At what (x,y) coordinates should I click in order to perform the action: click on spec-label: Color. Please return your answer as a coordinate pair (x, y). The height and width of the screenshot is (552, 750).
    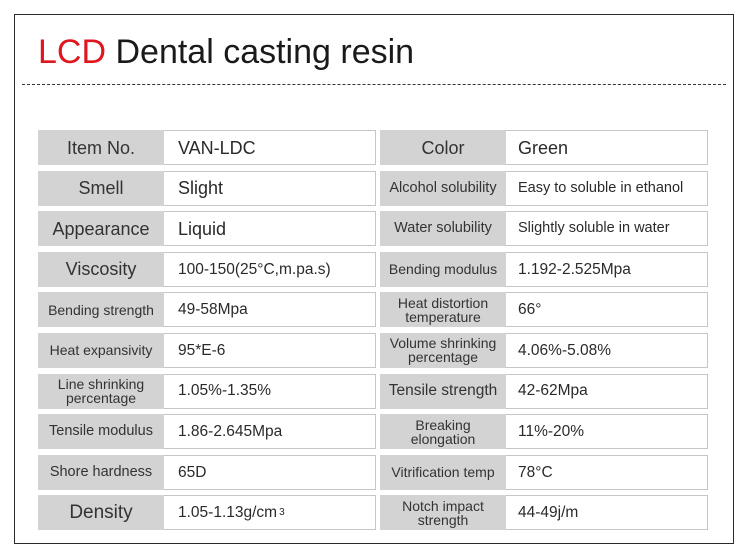
    Looking at the image, I should click on (443, 147).